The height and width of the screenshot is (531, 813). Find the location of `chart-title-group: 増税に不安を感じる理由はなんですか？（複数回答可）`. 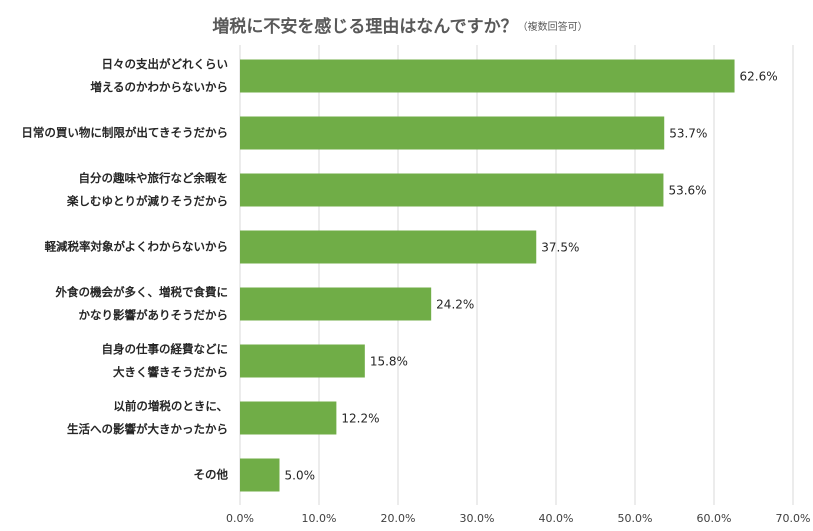

chart-title-group: 増税に不安を感じる理由はなんですか？（複数回答可） is located at coordinates (399, 26).